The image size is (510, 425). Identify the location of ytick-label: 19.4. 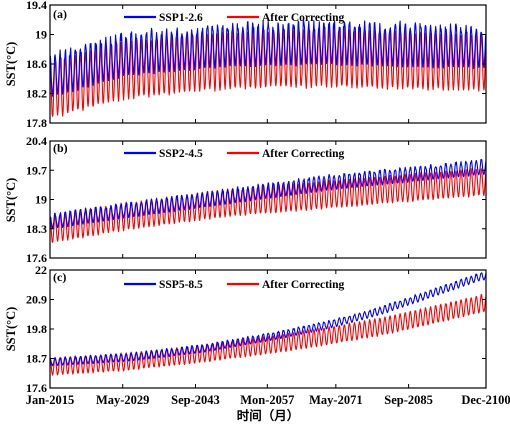
(36, 6).